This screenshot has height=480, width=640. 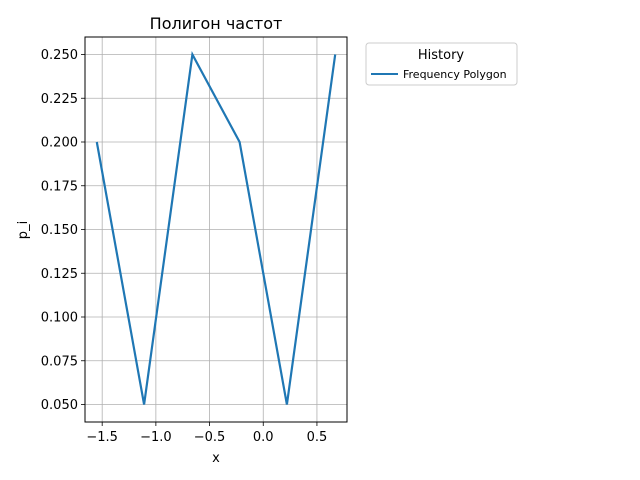 What do you see at coordinates (210, 437) in the screenshot?
I see `x-tick-label: −0.5` at bounding box center [210, 437].